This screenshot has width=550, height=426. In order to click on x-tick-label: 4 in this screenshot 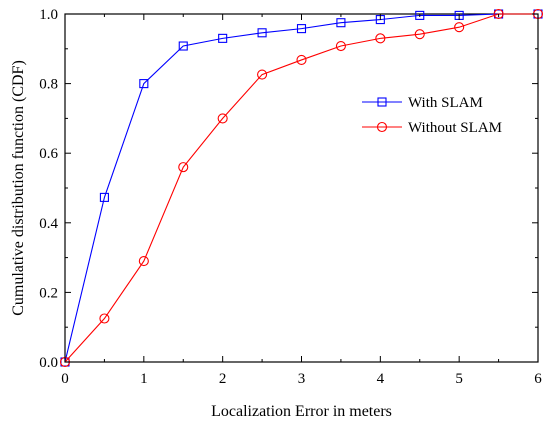, I will do `click(381, 379)`.